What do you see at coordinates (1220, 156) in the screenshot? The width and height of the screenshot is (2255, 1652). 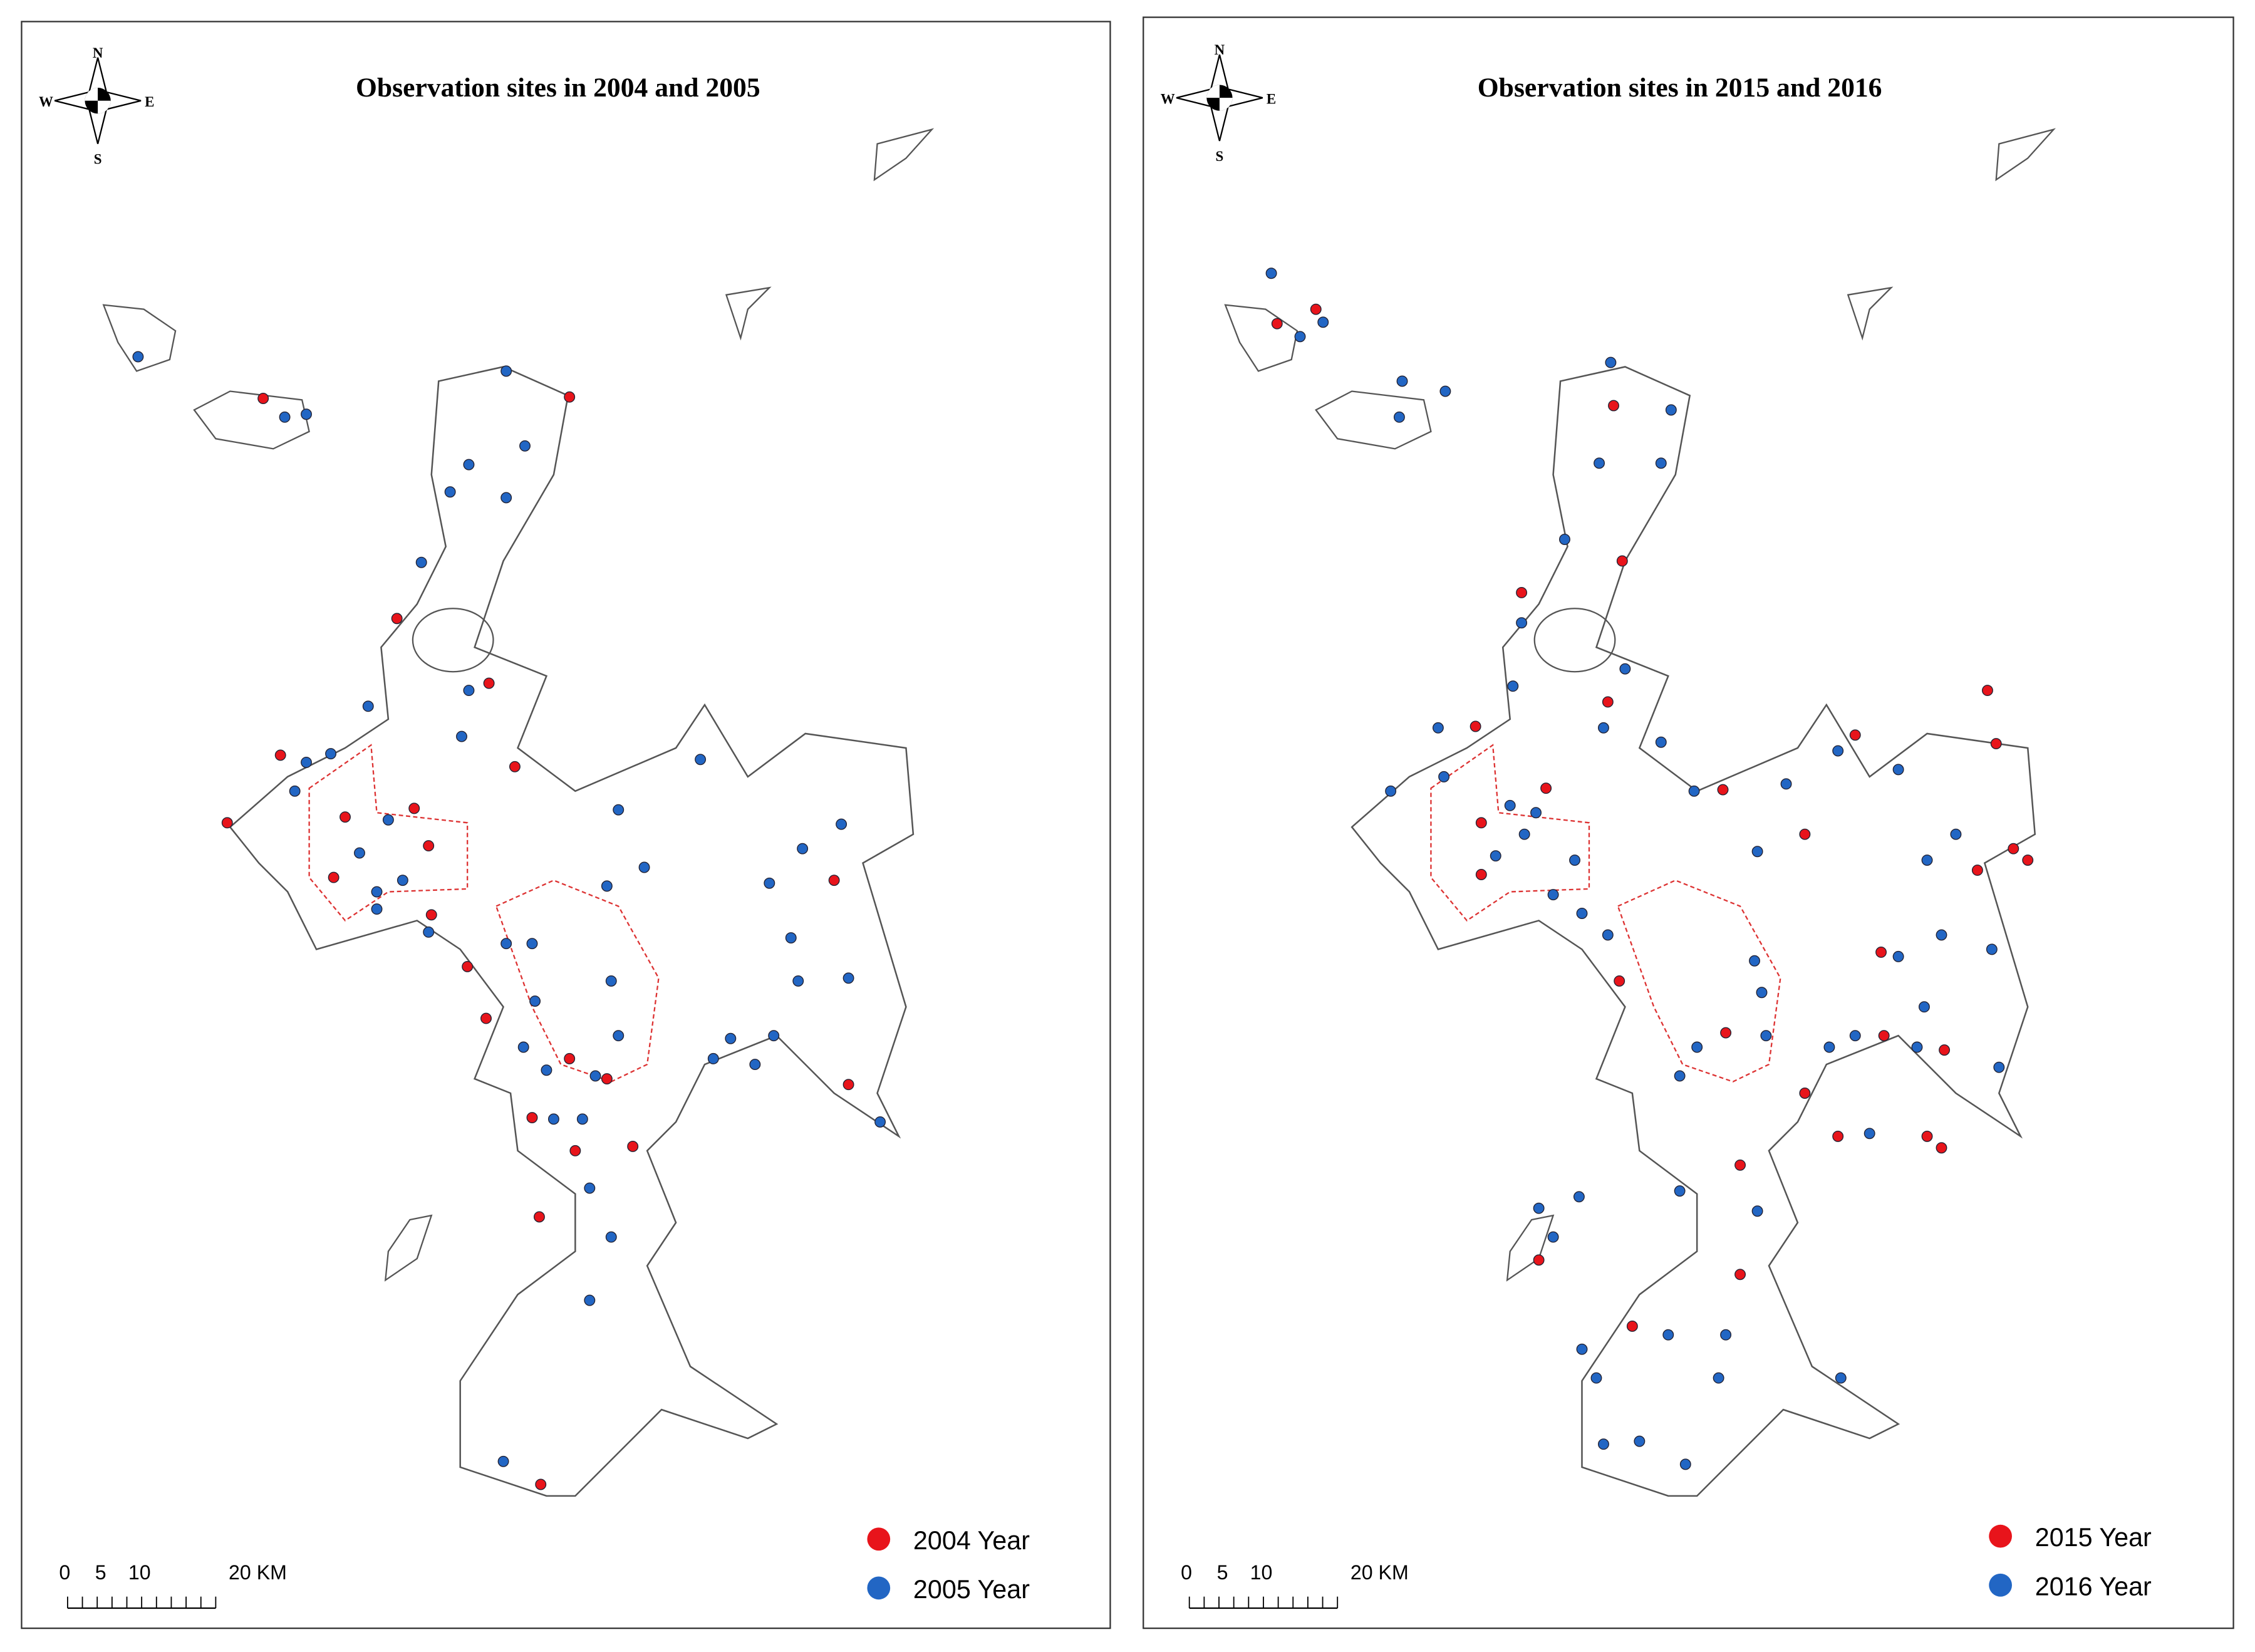 I see `compass-s: S` at bounding box center [1220, 156].